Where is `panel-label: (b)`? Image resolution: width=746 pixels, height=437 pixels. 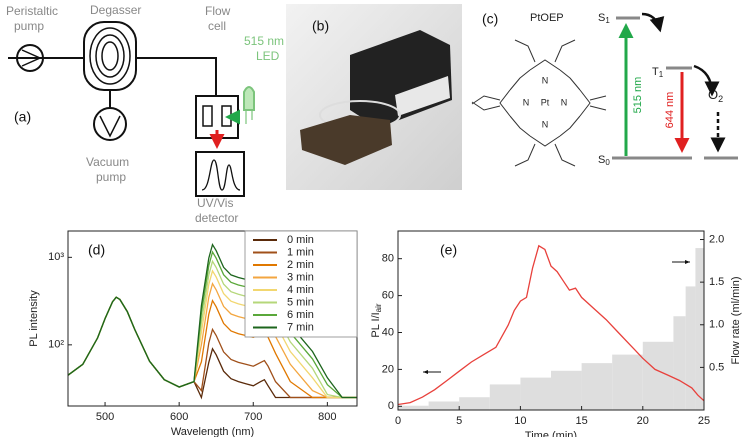
panel-label: (b) is located at coordinates (320, 26).